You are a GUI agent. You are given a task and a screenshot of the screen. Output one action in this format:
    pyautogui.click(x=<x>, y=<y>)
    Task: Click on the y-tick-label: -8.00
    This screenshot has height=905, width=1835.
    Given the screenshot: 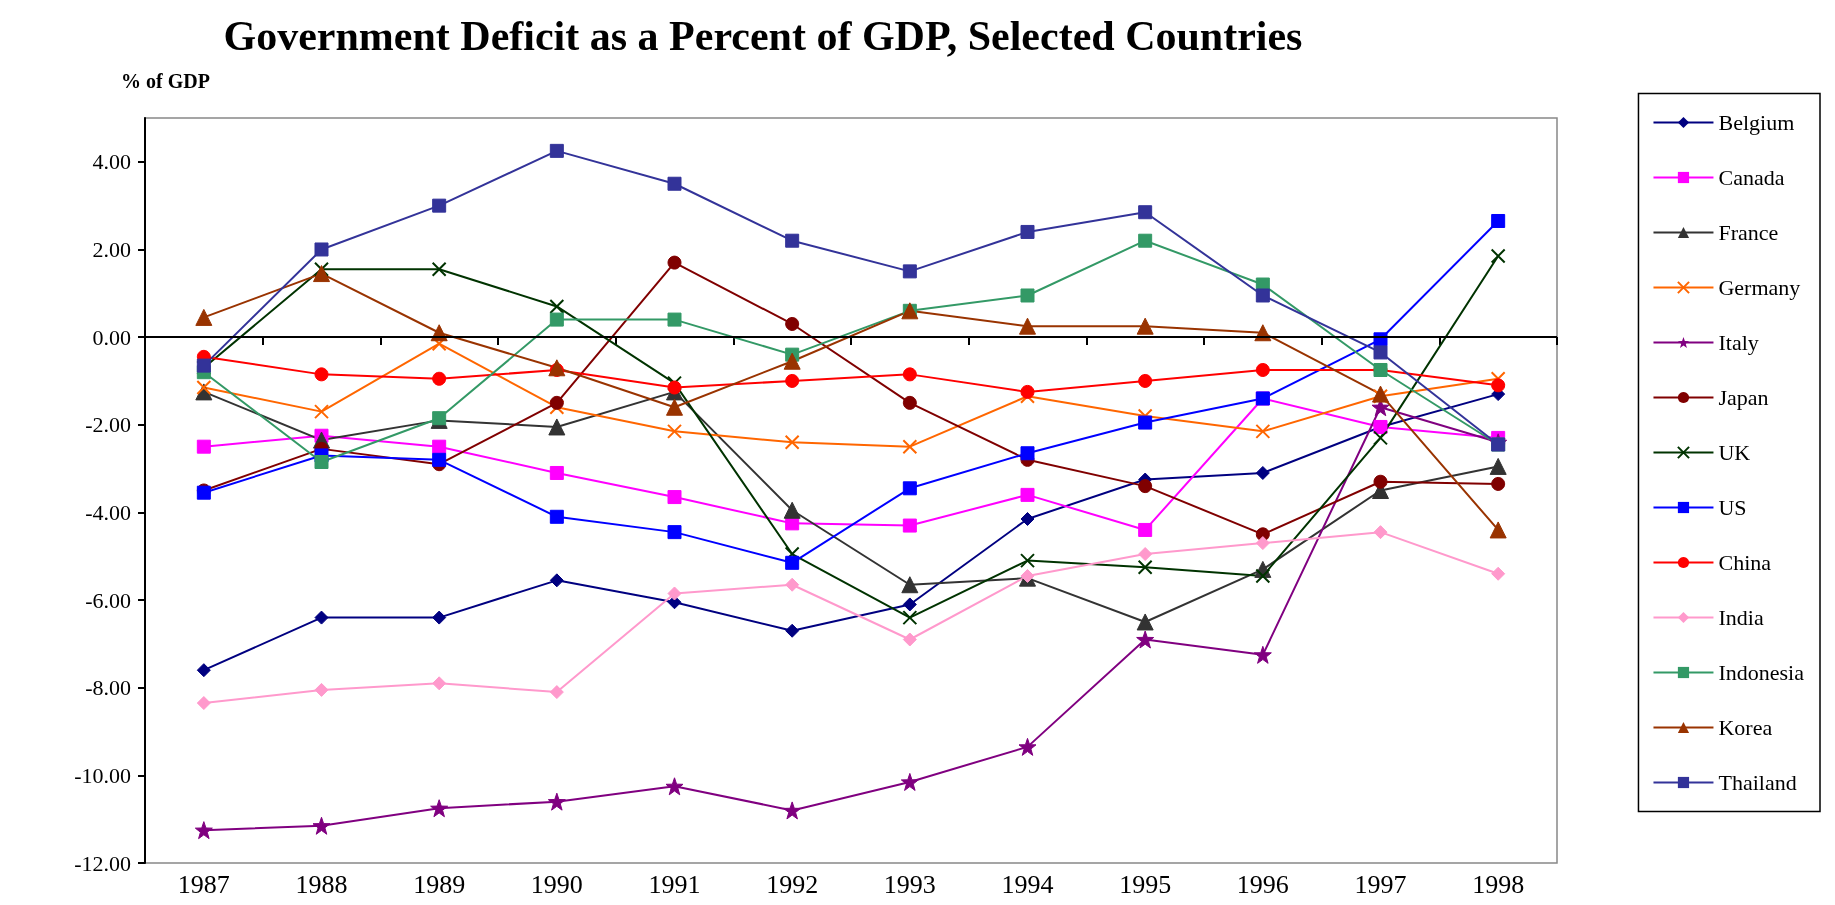 What is the action you would take?
    pyautogui.click(x=108, y=688)
    